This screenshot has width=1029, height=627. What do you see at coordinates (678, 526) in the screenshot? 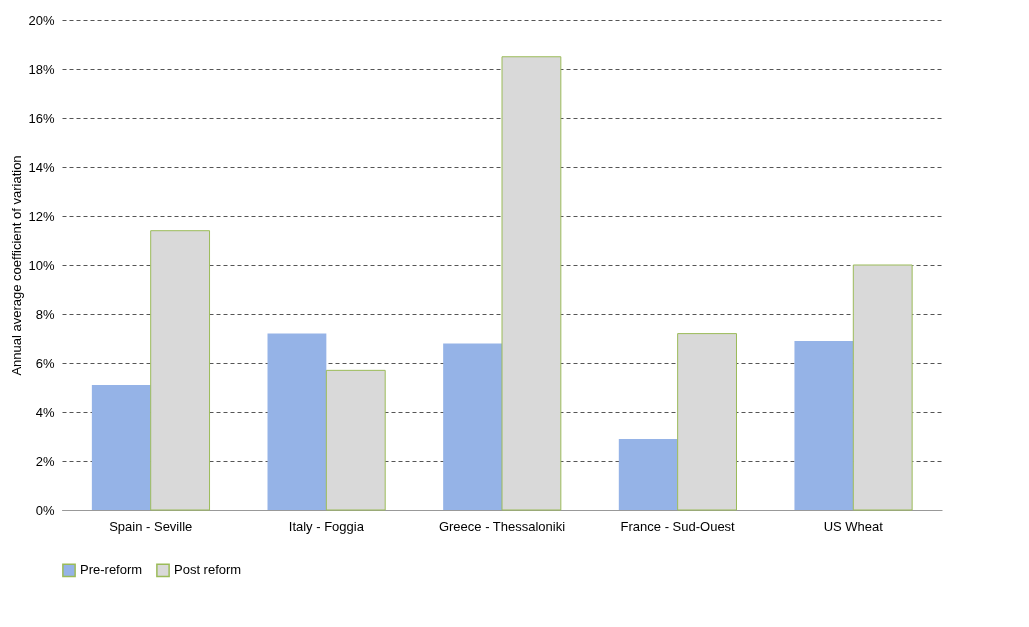
I see `x-tick-label: France - Sud-Ouest` at bounding box center [678, 526].